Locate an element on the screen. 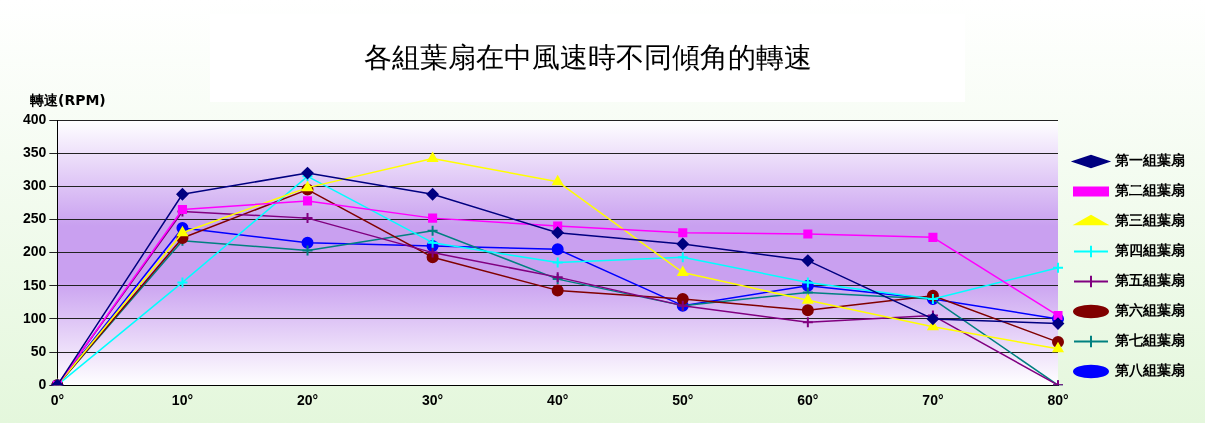 This screenshot has height=423, width=1205. y-axis-title: 轉速(RPM) is located at coordinates (68, 101).